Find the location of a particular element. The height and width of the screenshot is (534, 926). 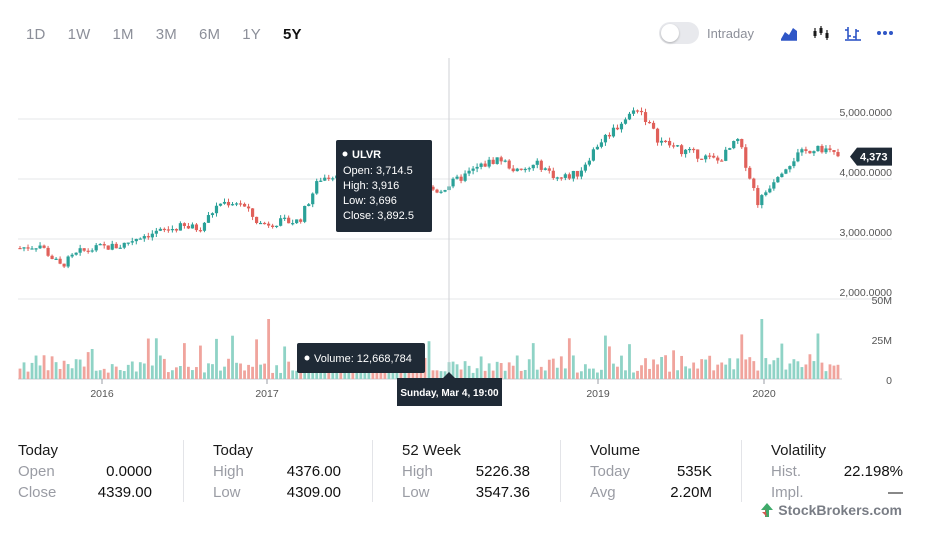

price-tick-label: 4,000.0000 is located at coordinates (865, 173).